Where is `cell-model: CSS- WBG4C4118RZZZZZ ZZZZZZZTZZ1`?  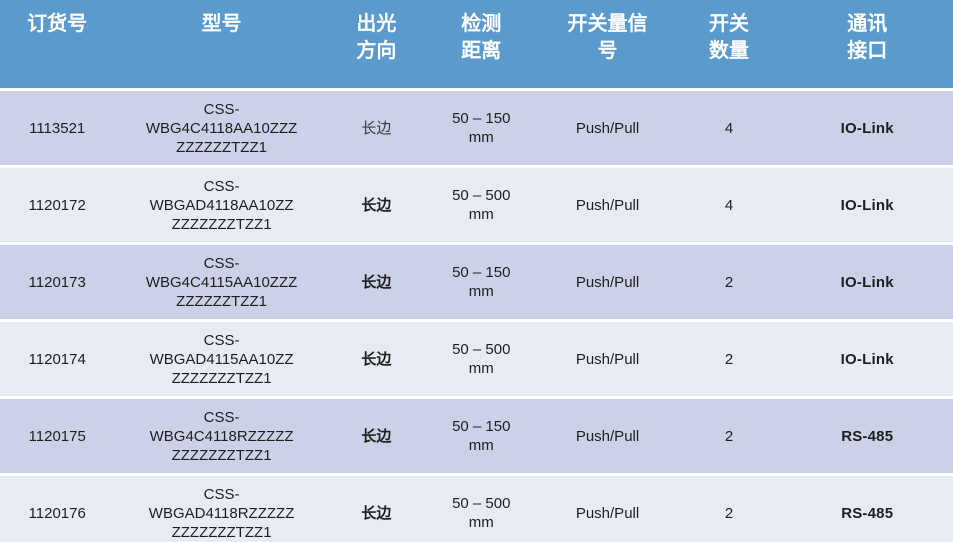 cell-model: CSS- WBG4C4118RZZZZZ ZZZZZZZTZZ1 is located at coordinates (221, 436).